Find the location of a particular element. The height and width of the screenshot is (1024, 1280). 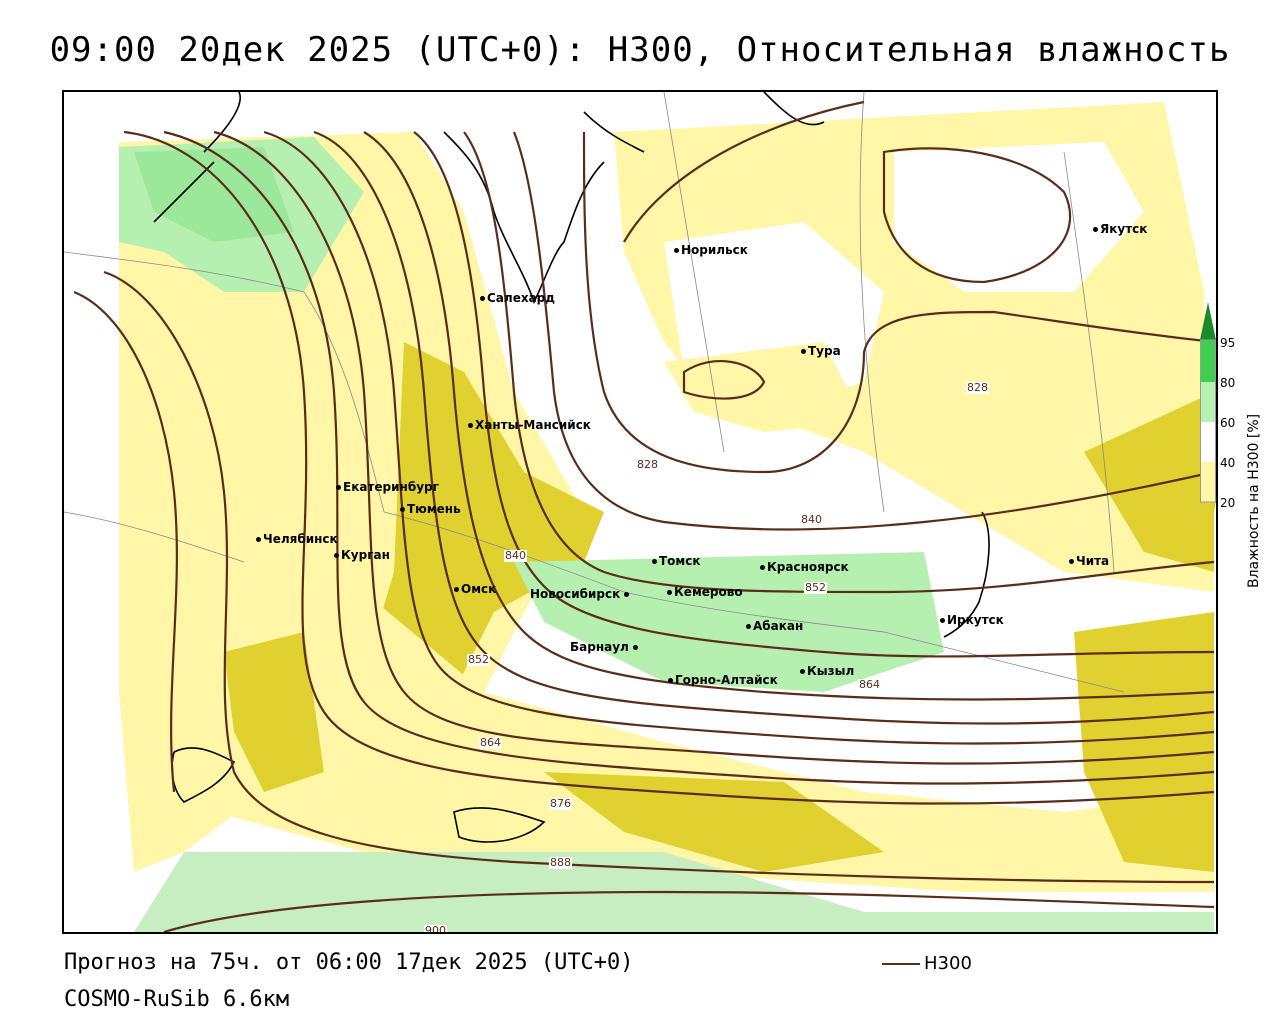

coastline-baikal is located at coordinates (966, 574).